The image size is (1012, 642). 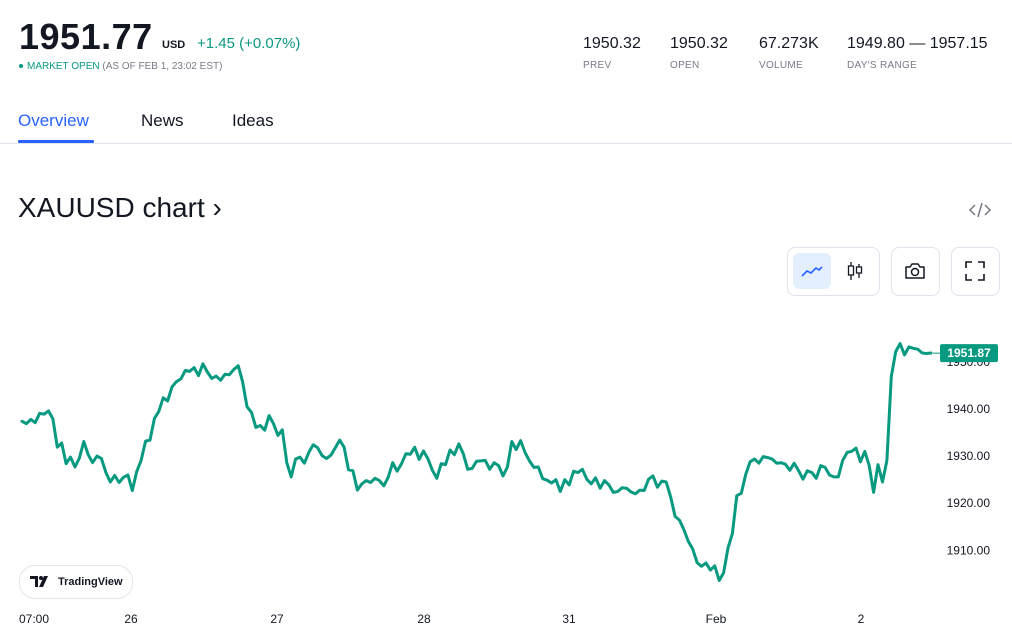 I want to click on active-tab-indicator, so click(x=56, y=141).